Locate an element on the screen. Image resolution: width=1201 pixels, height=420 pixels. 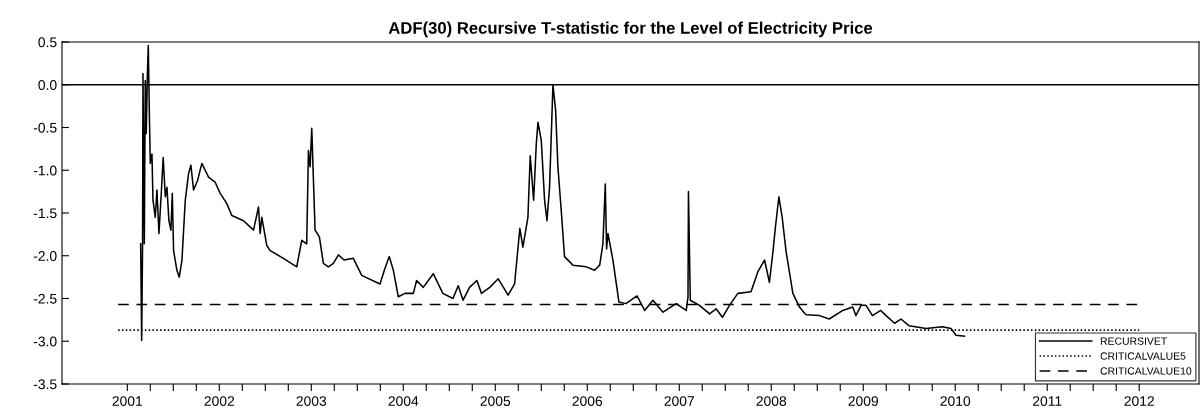
x-tick-label: 2012 is located at coordinates (1139, 401).